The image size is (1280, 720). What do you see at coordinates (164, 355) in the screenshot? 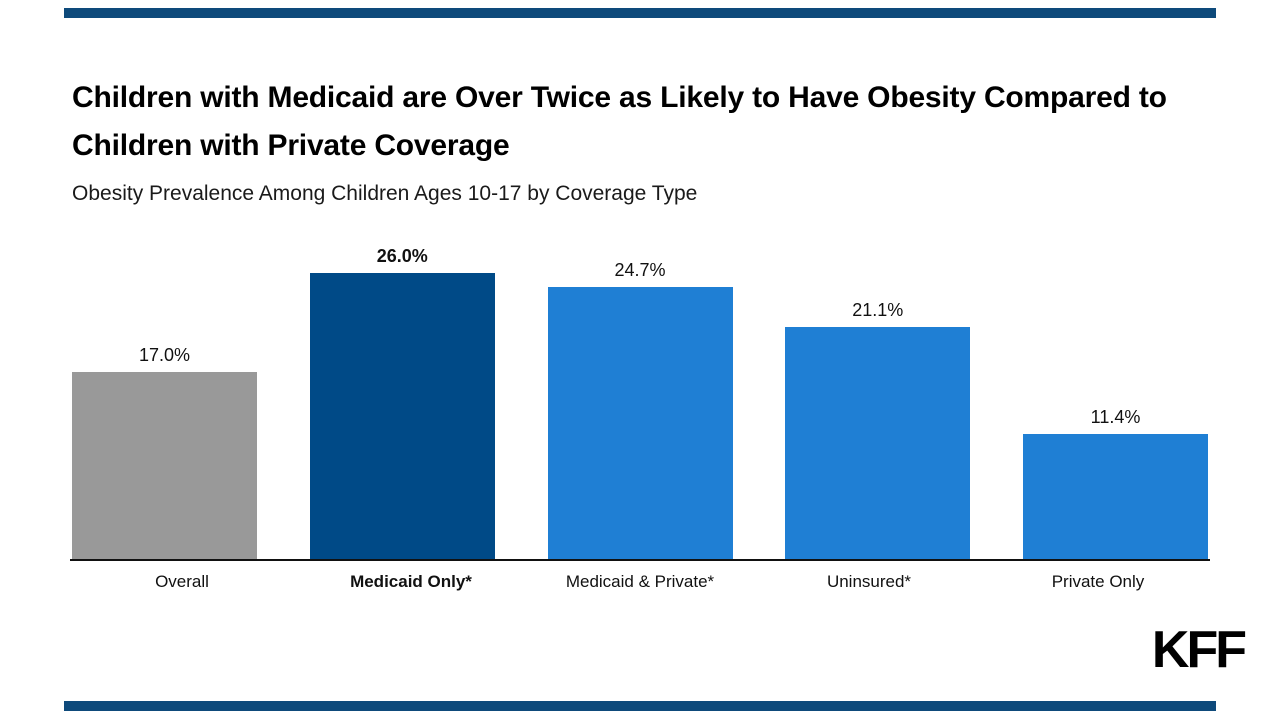
I see `bar-value-label: 17.0%` at bounding box center [164, 355].